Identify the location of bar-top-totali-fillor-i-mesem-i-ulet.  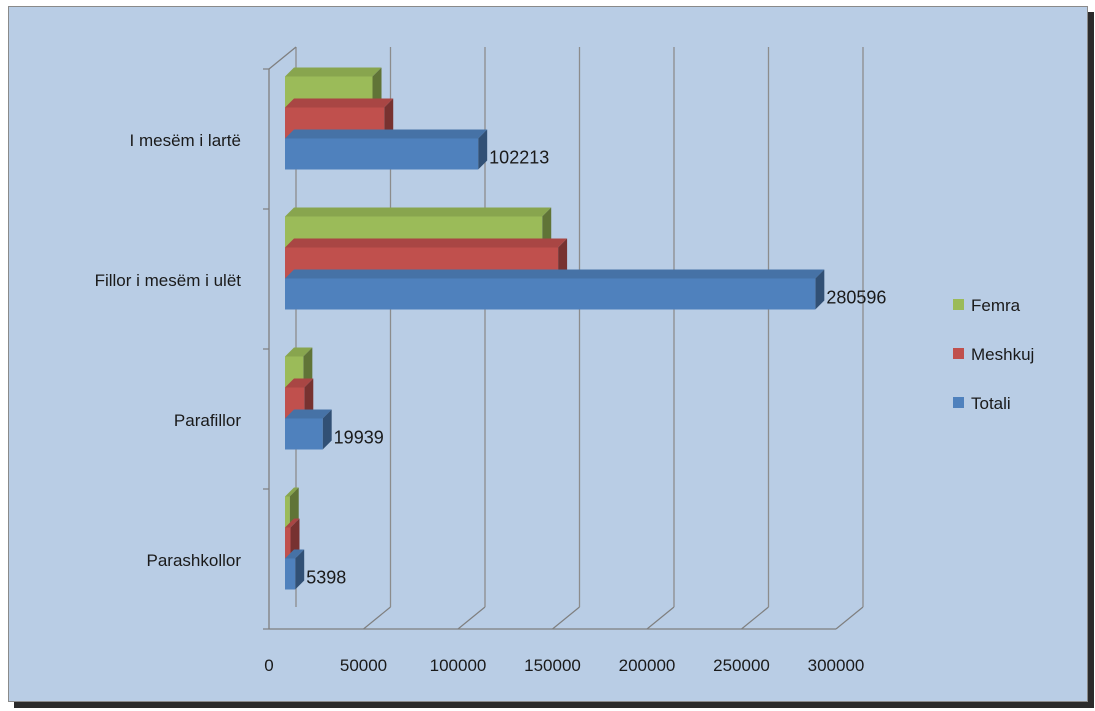
(555, 274).